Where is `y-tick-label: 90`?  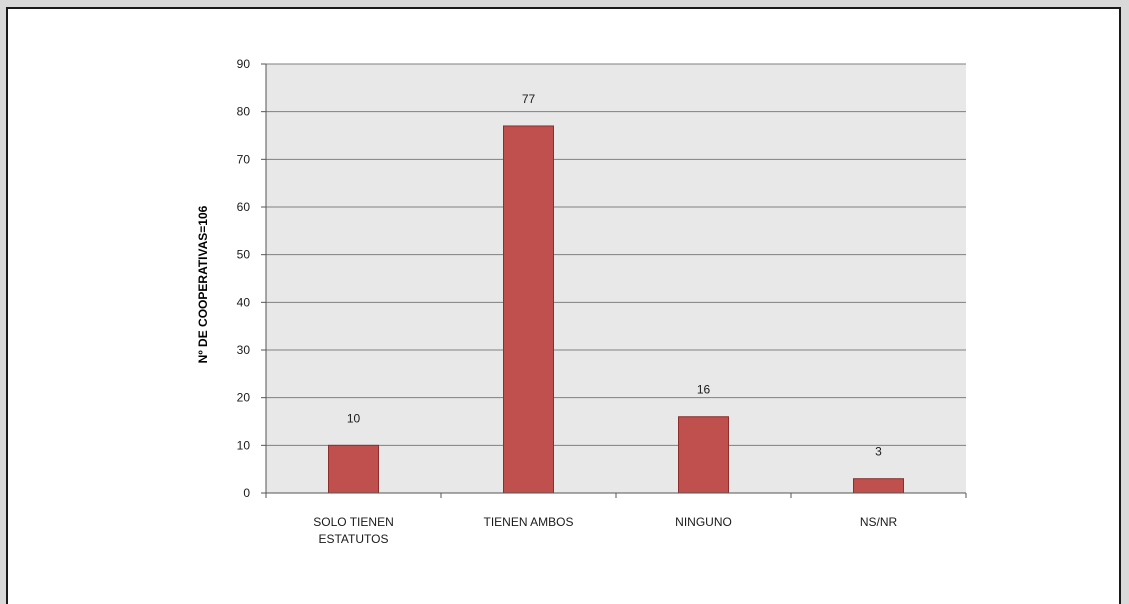 y-tick-label: 90 is located at coordinates (244, 64).